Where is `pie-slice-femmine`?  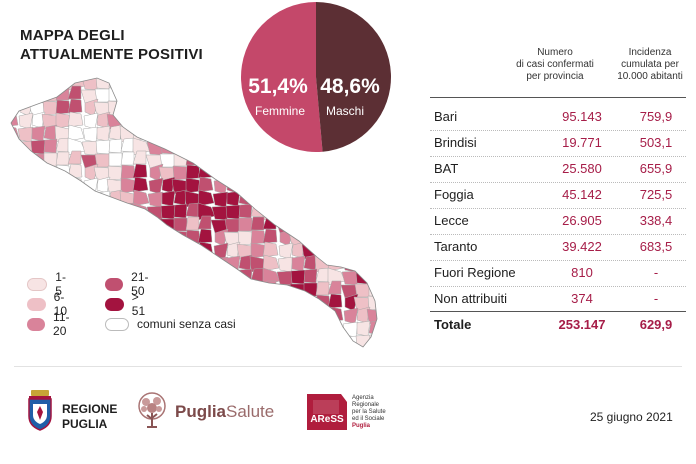 pie-slice-femmine is located at coordinates (282, 77).